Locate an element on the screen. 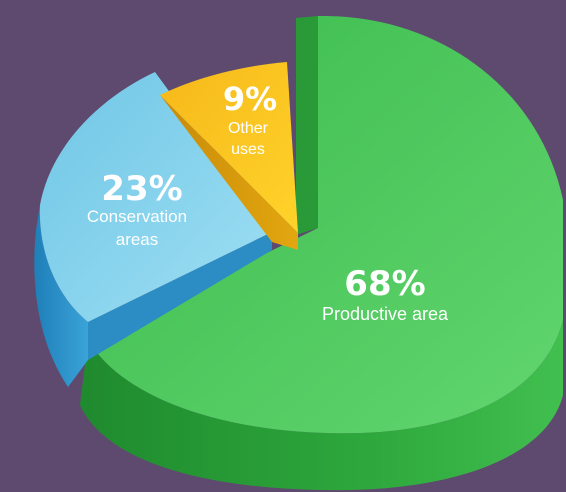 The height and width of the screenshot is (492, 566). slice-label-conservation: Conservation is located at coordinates (137, 216).